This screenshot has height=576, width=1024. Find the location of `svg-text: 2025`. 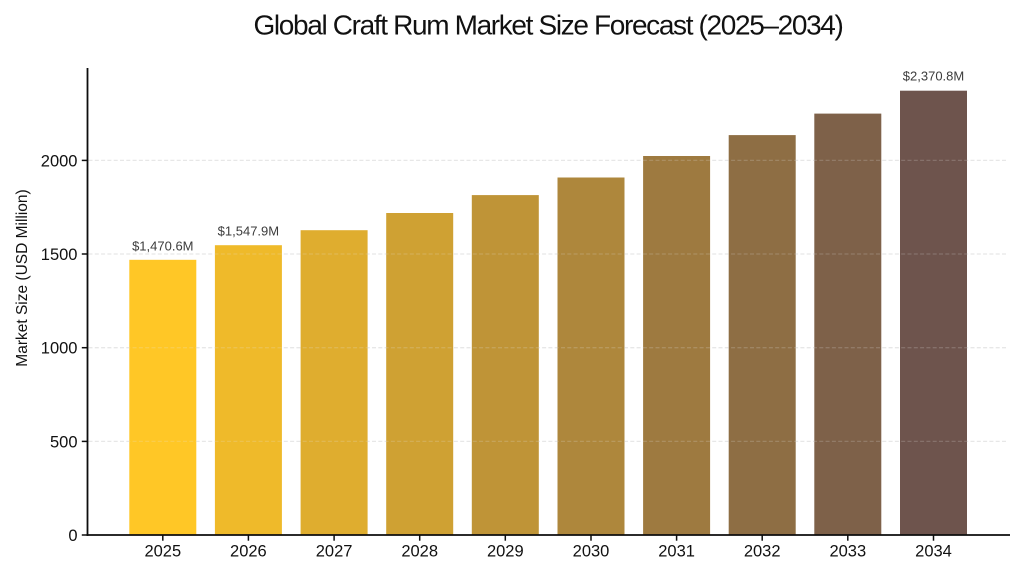

svg-text: 2025 is located at coordinates (162, 552).